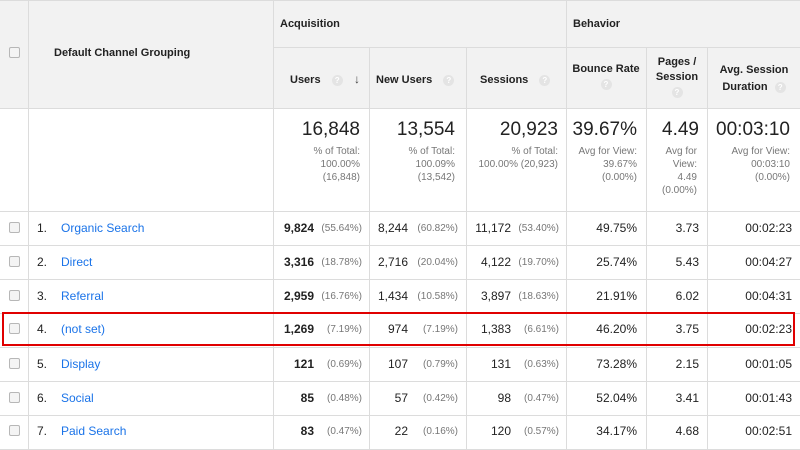 Image resolution: width=800 pixels, height=450 pixels. What do you see at coordinates (541, 364) in the screenshot?
I see `sessions-percent: (0.63%)` at bounding box center [541, 364].